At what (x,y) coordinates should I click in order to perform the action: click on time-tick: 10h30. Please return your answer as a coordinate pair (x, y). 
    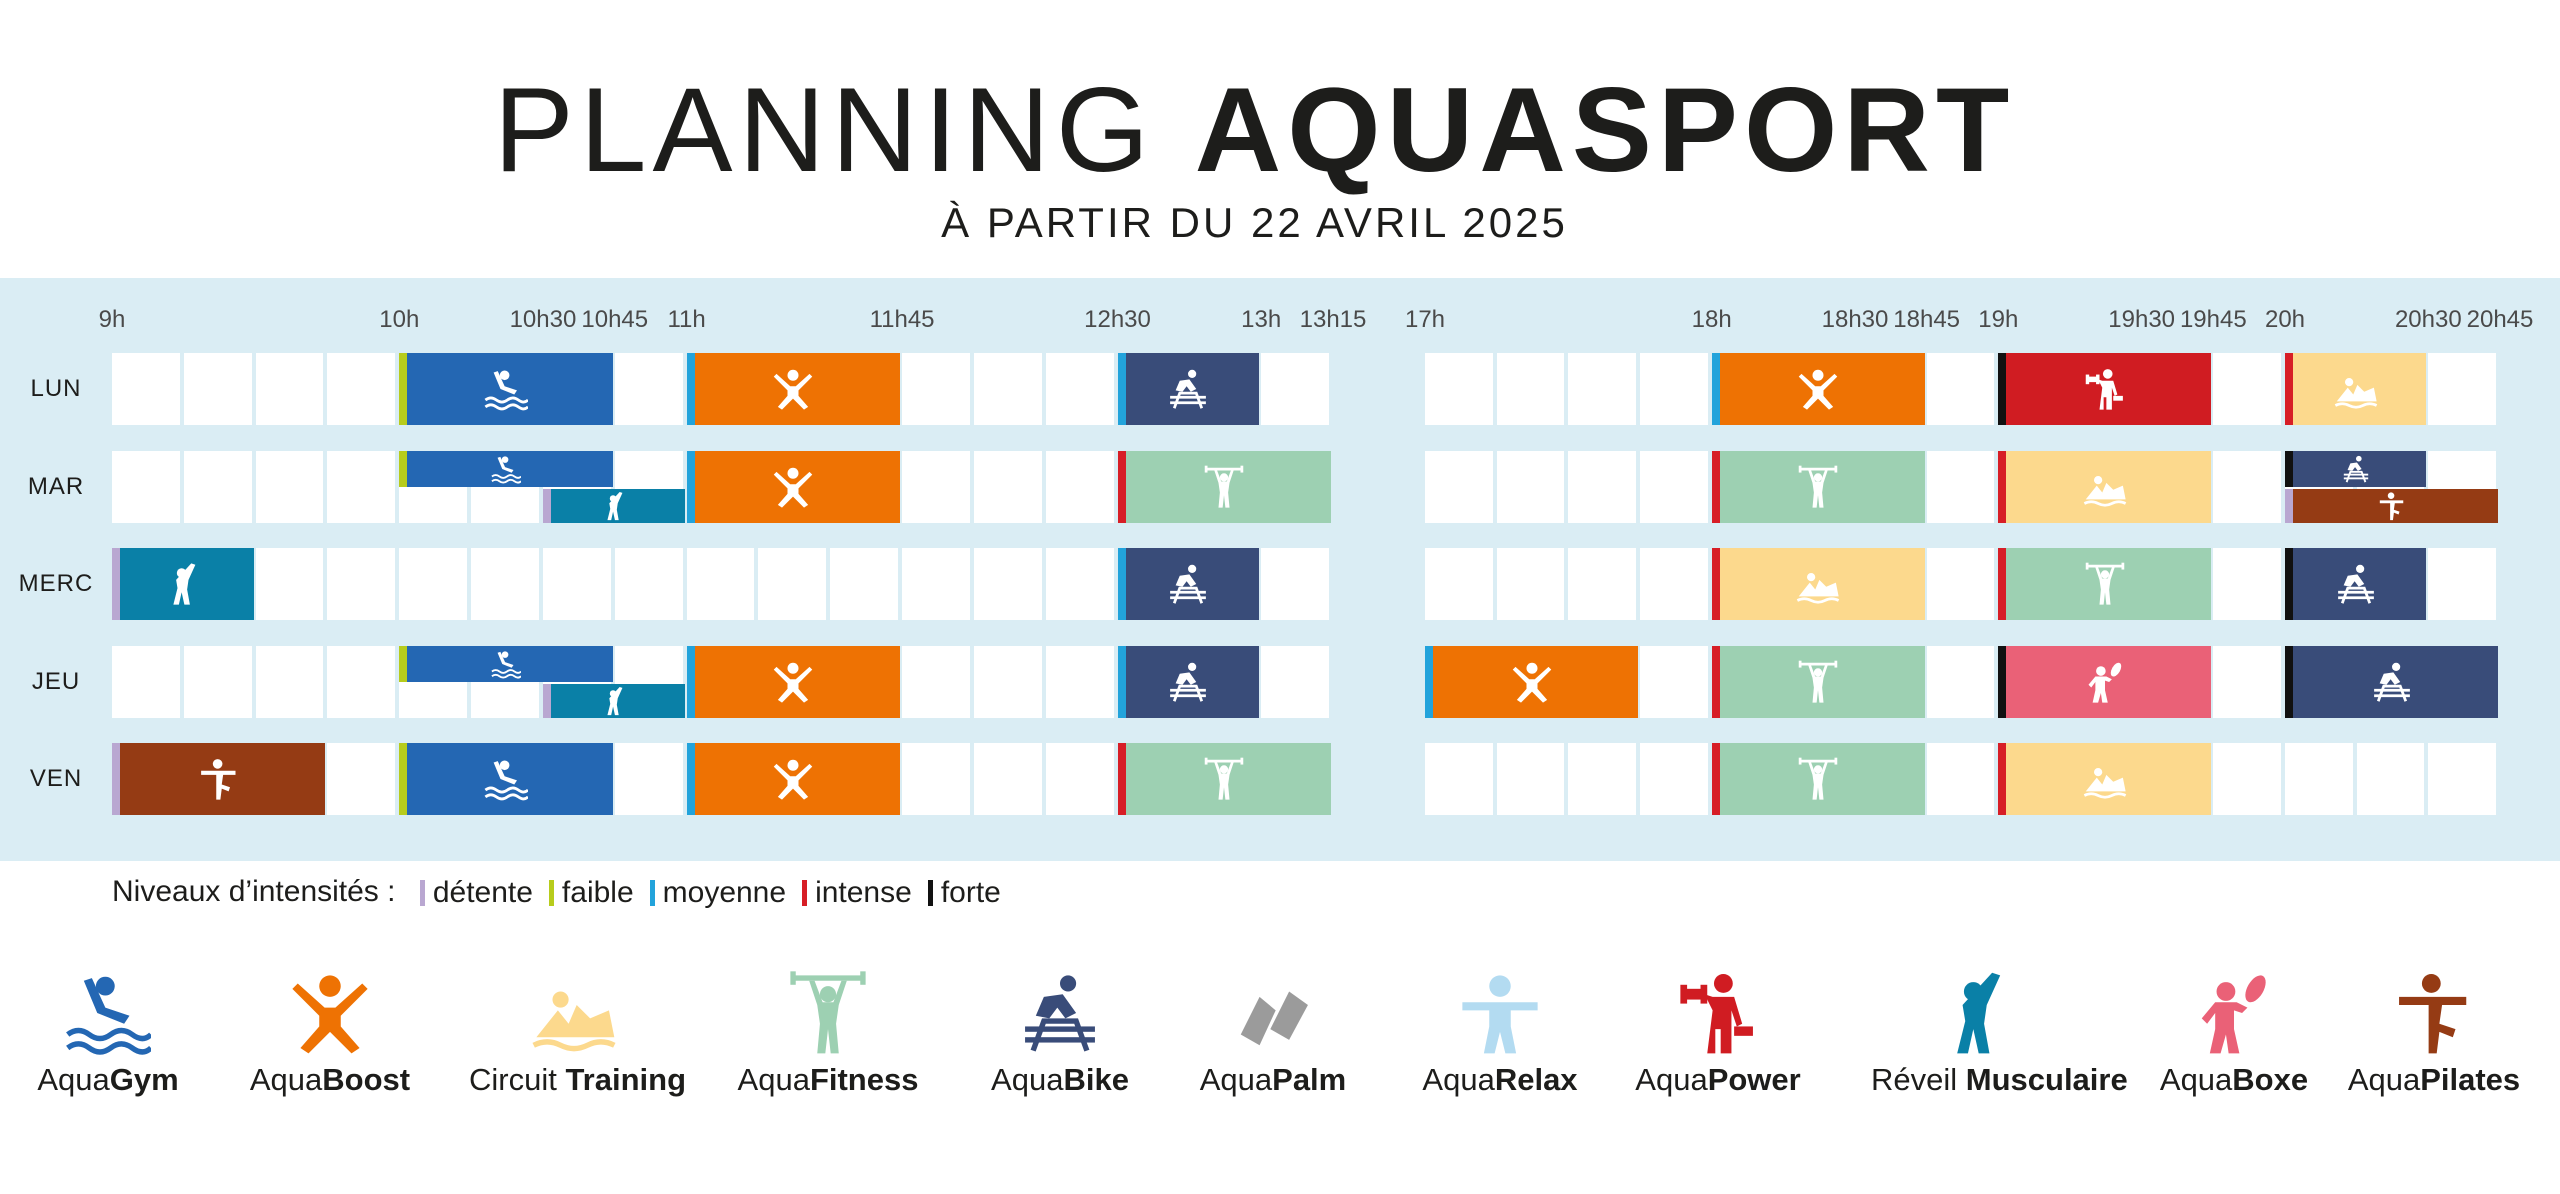
    Looking at the image, I should click on (543, 319).